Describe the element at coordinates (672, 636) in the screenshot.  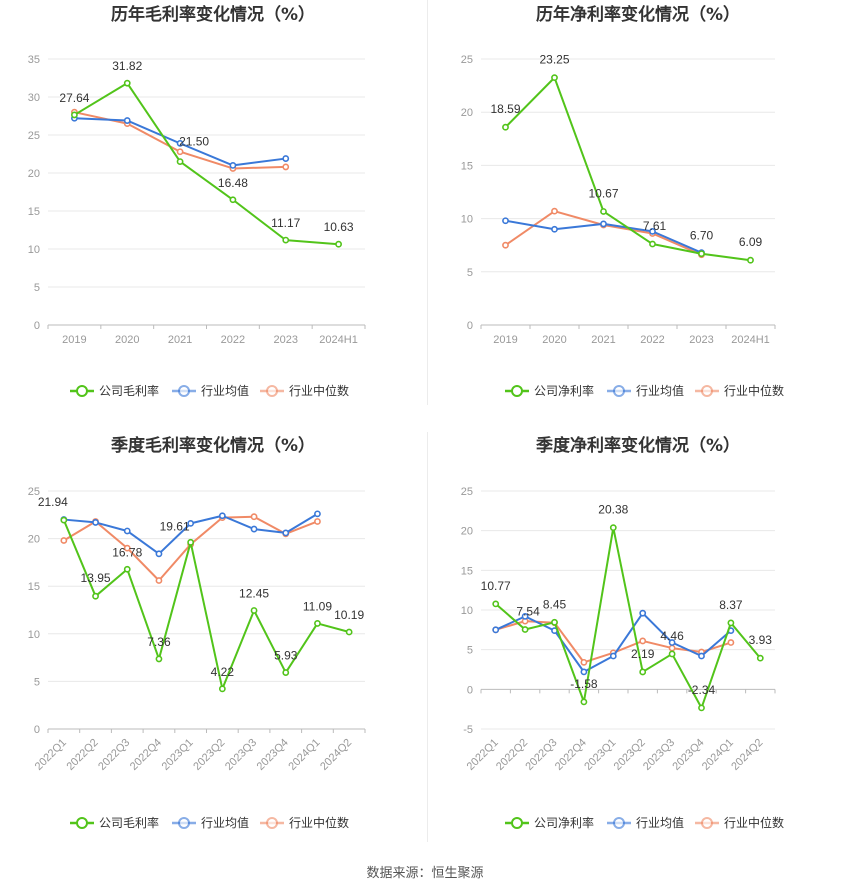
I see `data-label: 4.46` at that location.